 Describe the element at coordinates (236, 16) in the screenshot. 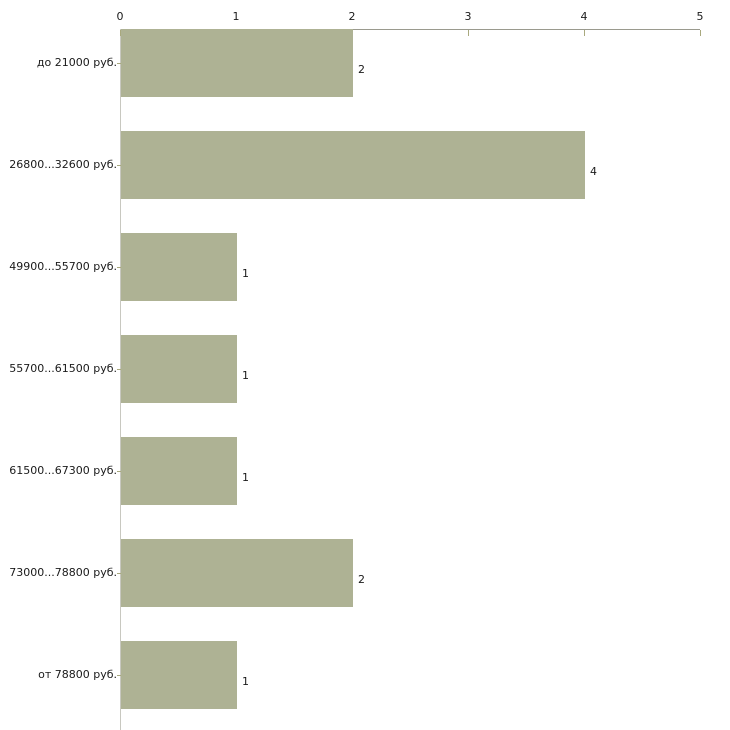

I see `x-tick-label: 1` at that location.